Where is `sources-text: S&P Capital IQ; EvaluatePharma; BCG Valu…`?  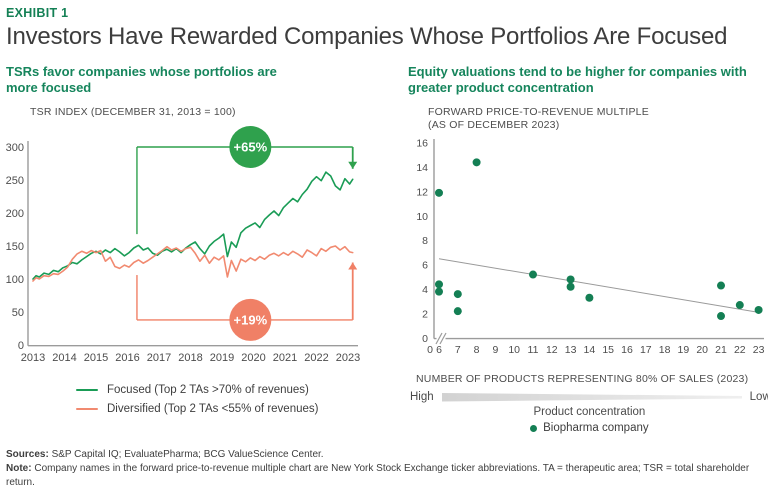
sources-text: S&P Capital IQ; EvaluatePharma; BCG Valu… is located at coordinates (186, 454).